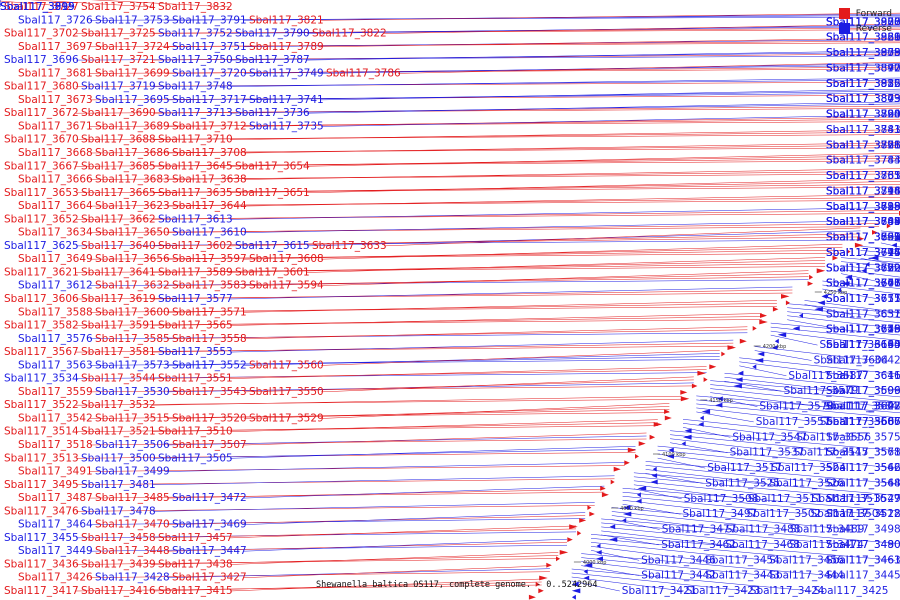 The height and width of the screenshot is (600, 900). Describe the element at coordinates (118, 34) in the screenshot. I see `gene-label: Sbal117_3725` at that location.